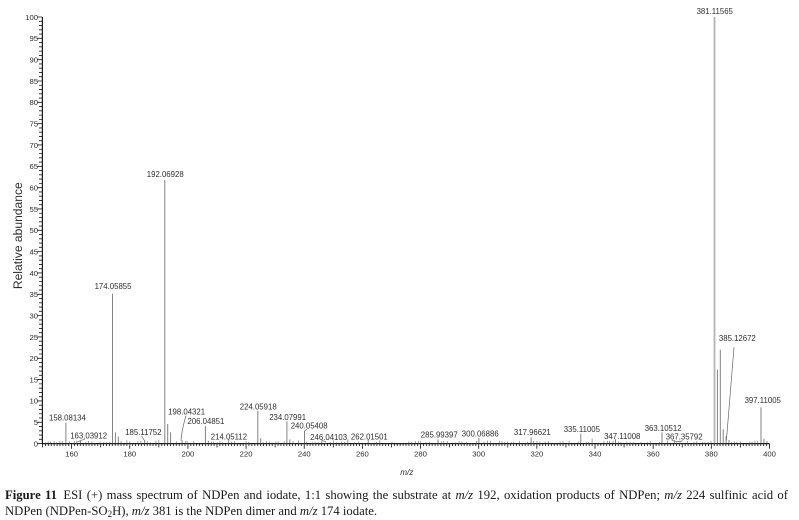 The height and width of the screenshot is (520, 799). I want to click on svg-text: 214.05112, so click(229, 436).